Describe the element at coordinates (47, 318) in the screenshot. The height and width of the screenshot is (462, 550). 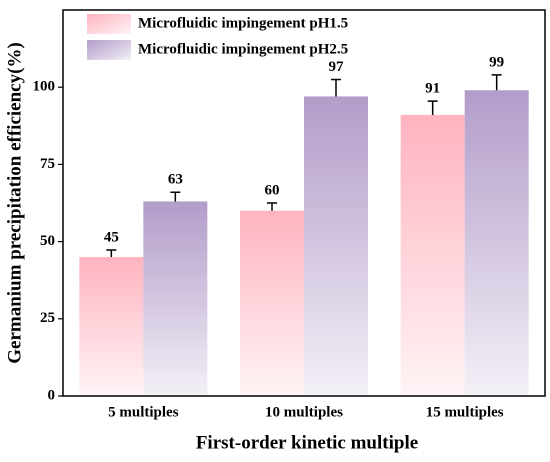
I see `y-tick-label: 25` at that location.